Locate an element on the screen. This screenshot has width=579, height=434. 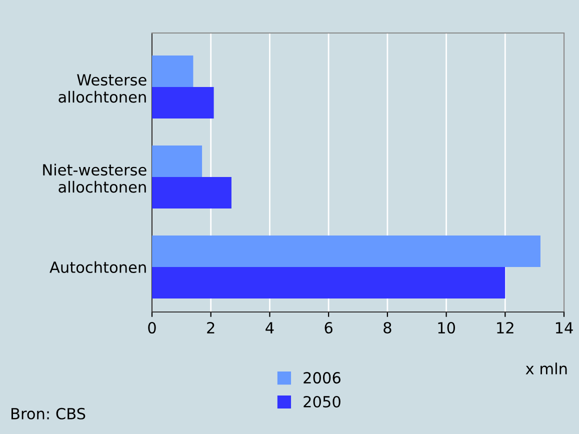
x-tick-label: 2 is located at coordinates (210, 328).